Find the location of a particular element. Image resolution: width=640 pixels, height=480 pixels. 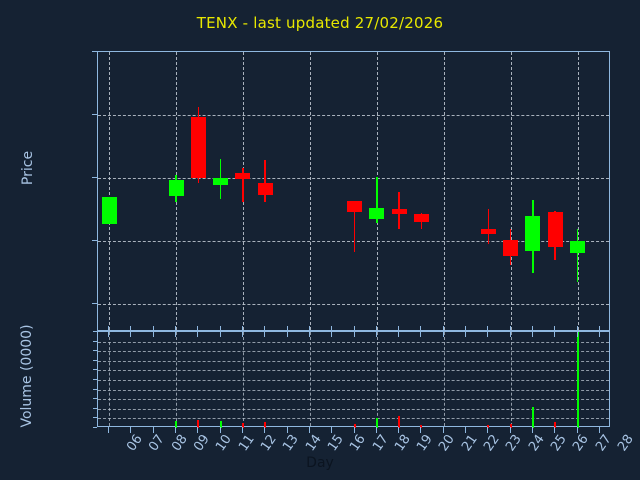

day-tick-label-10: 10 is located at coordinates (224, 443).